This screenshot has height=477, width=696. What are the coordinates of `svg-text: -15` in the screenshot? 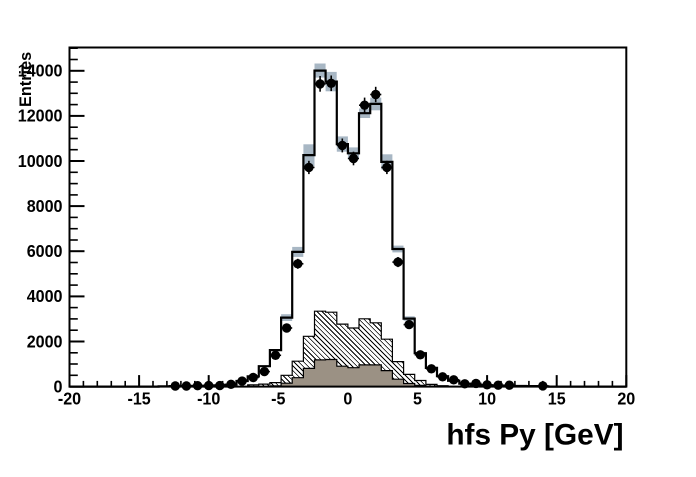 It's located at (138, 399).